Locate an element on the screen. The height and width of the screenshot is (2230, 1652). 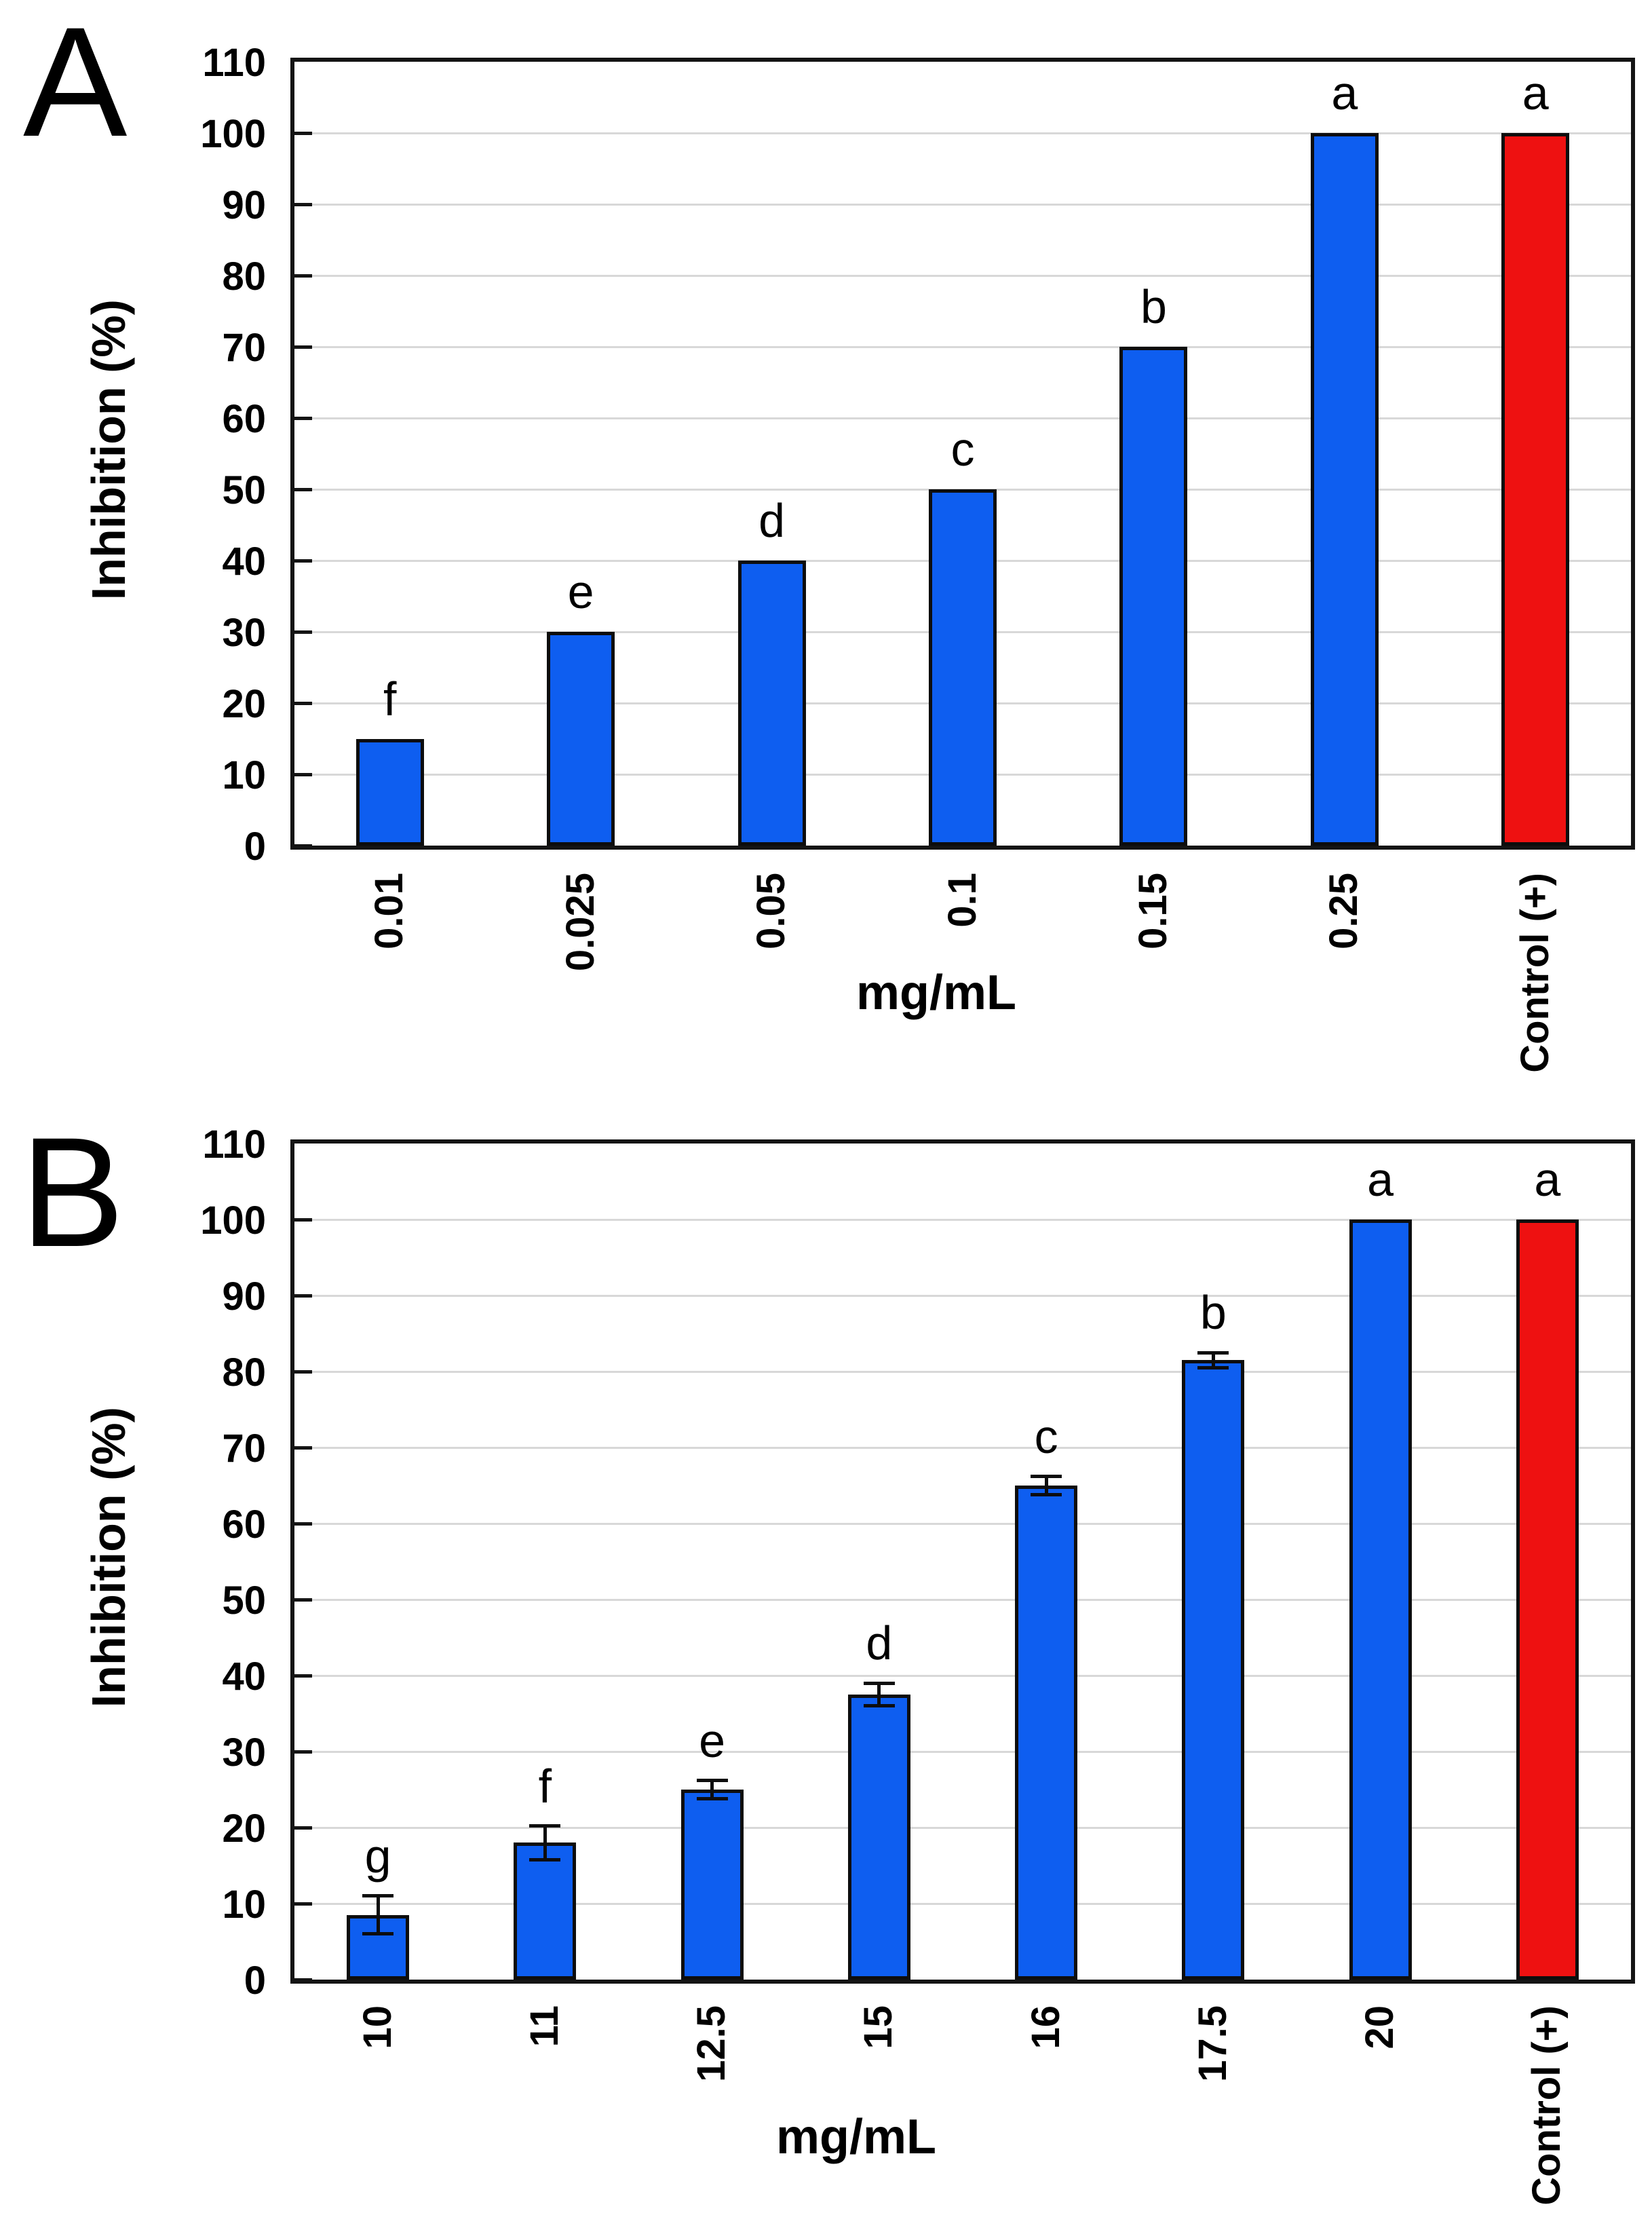
error-cap-top-12.5 is located at coordinates (712, 1781).